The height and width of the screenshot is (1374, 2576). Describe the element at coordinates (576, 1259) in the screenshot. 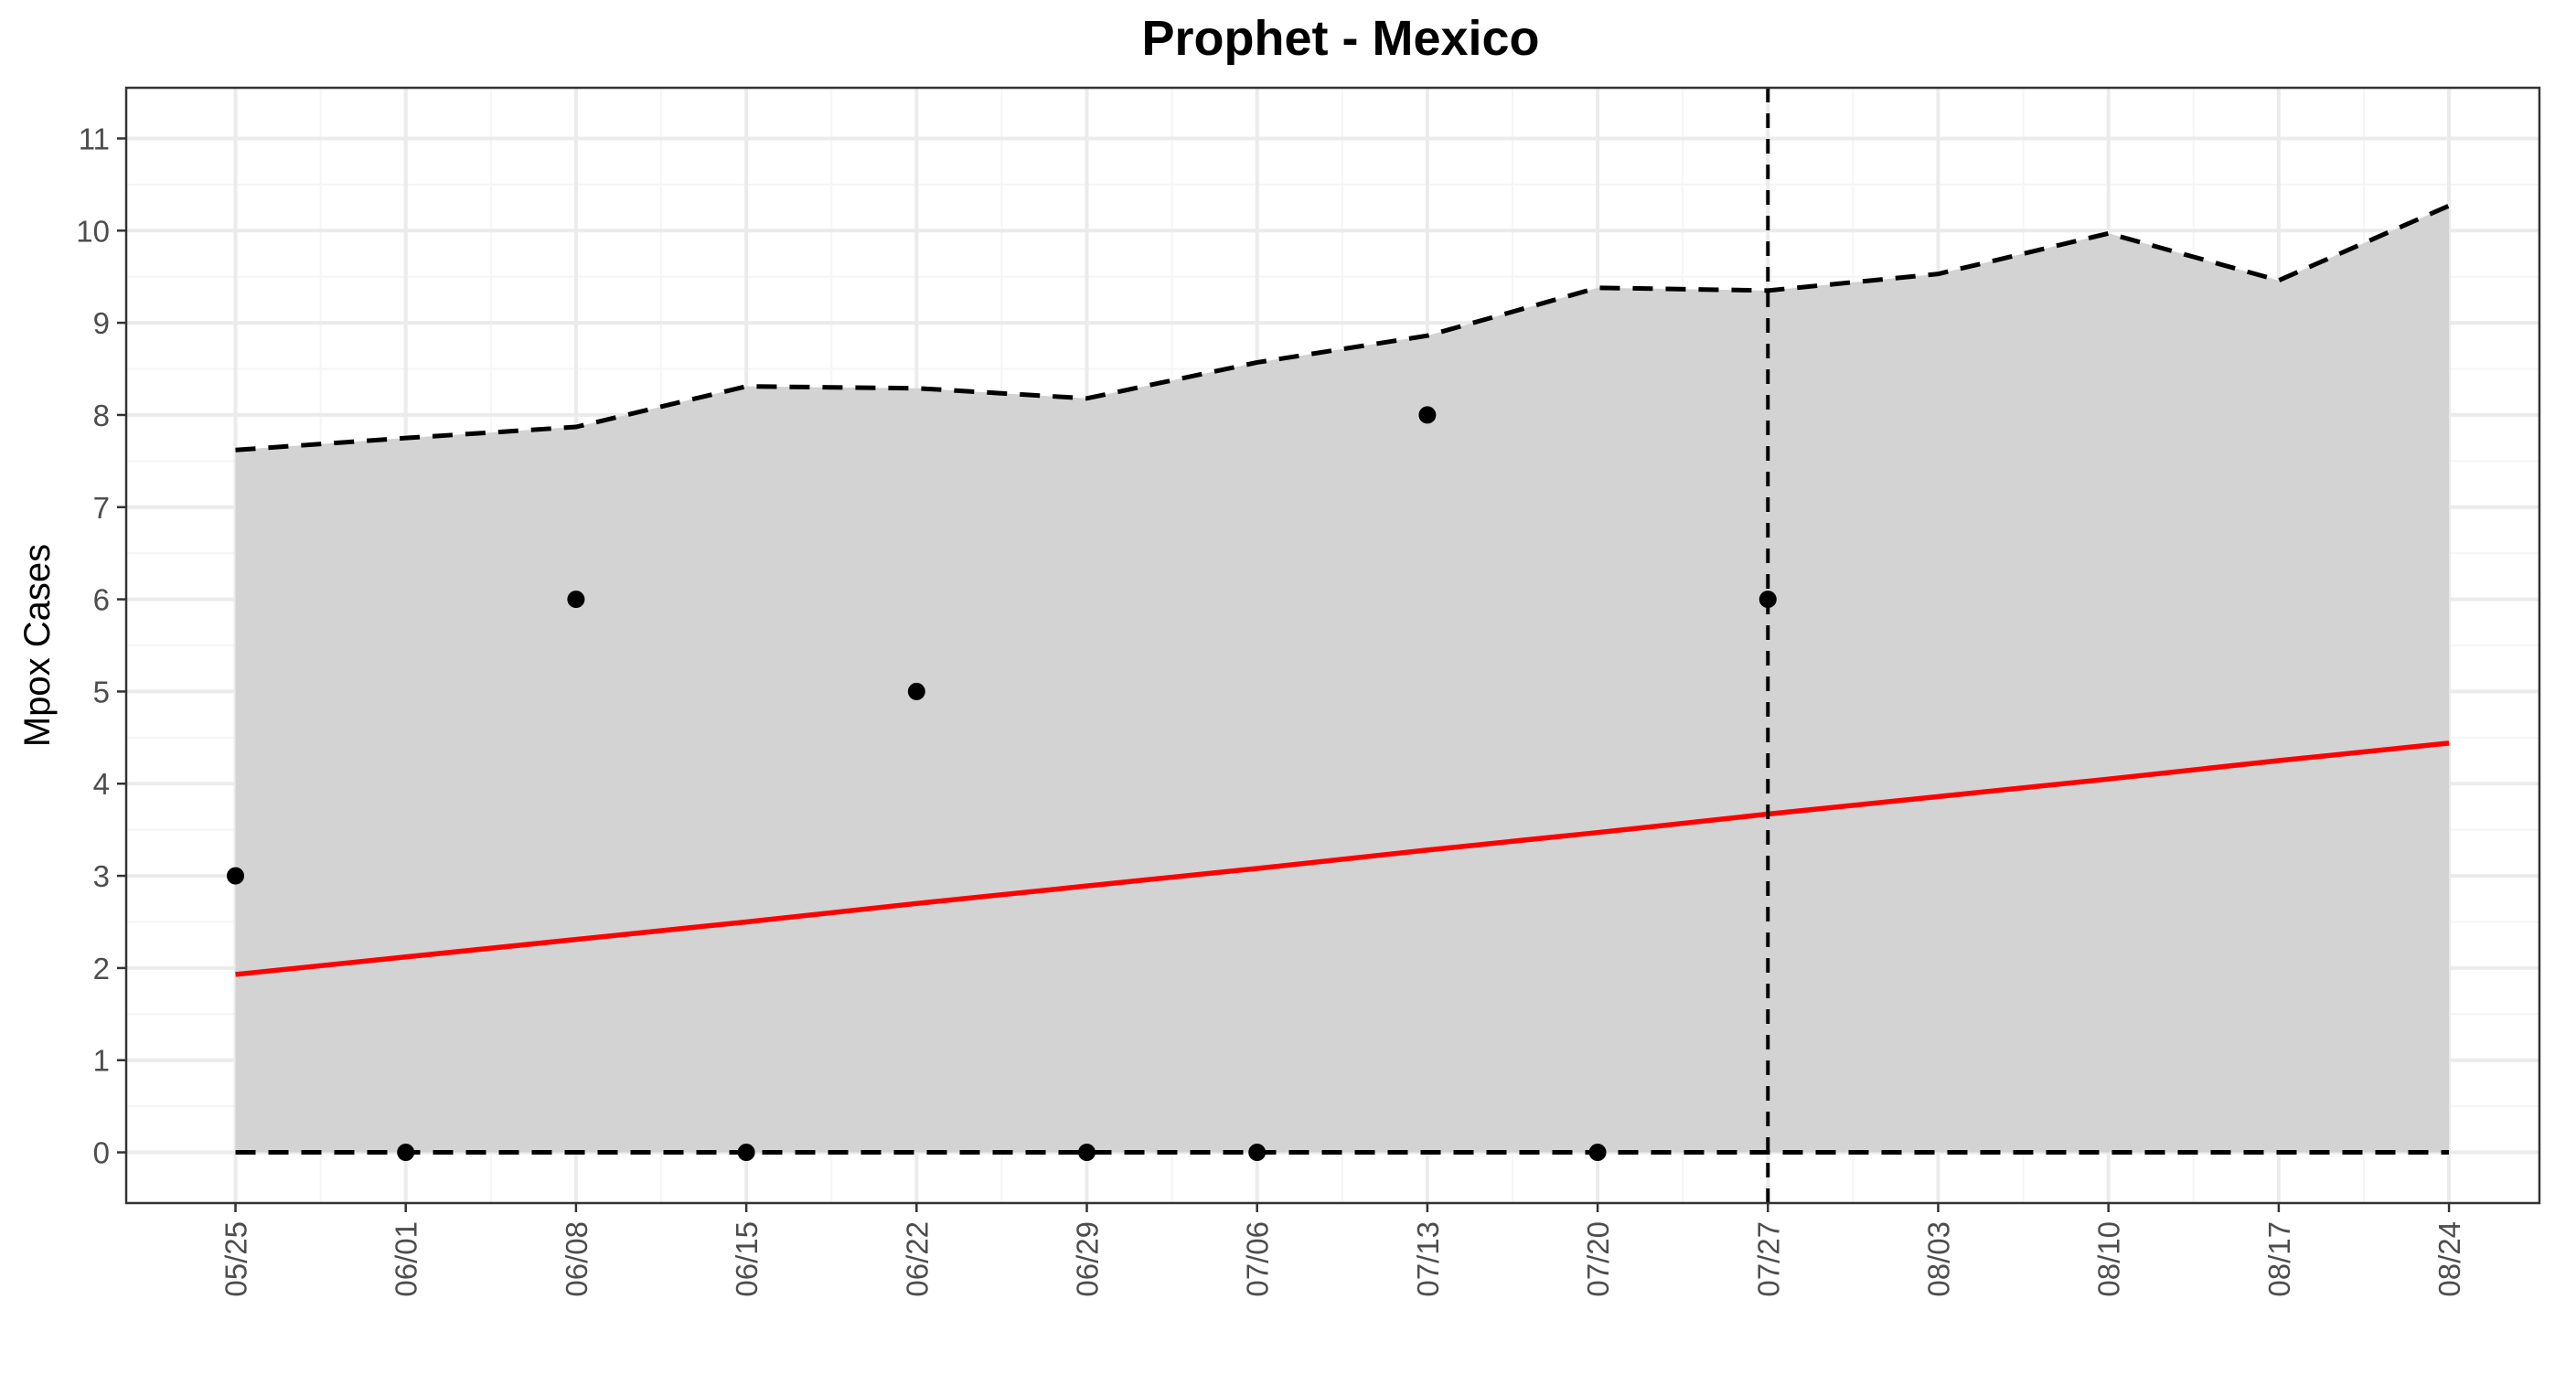

I see `x-tick-label: 06/08` at that location.